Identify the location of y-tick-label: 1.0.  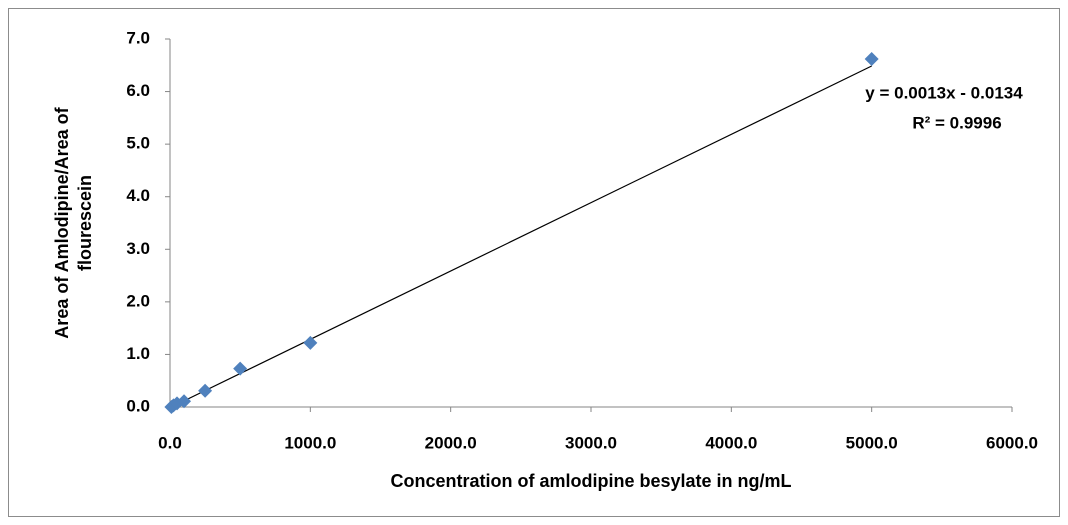
(138, 353).